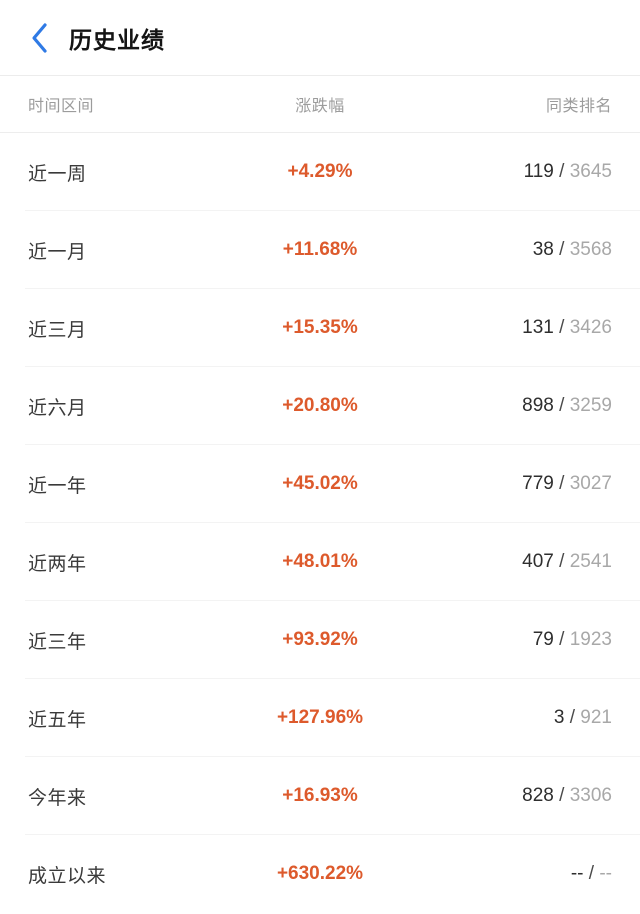 This screenshot has height=914, width=640. I want to click on rank-total: 921, so click(596, 717).